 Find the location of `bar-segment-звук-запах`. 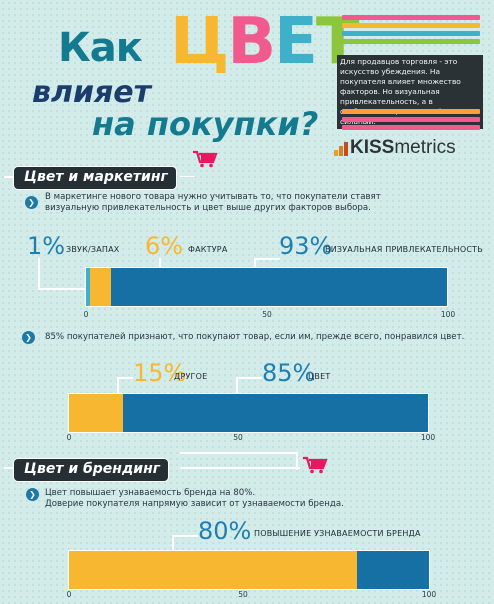

bar-segment-звук-запах is located at coordinates (88, 287).